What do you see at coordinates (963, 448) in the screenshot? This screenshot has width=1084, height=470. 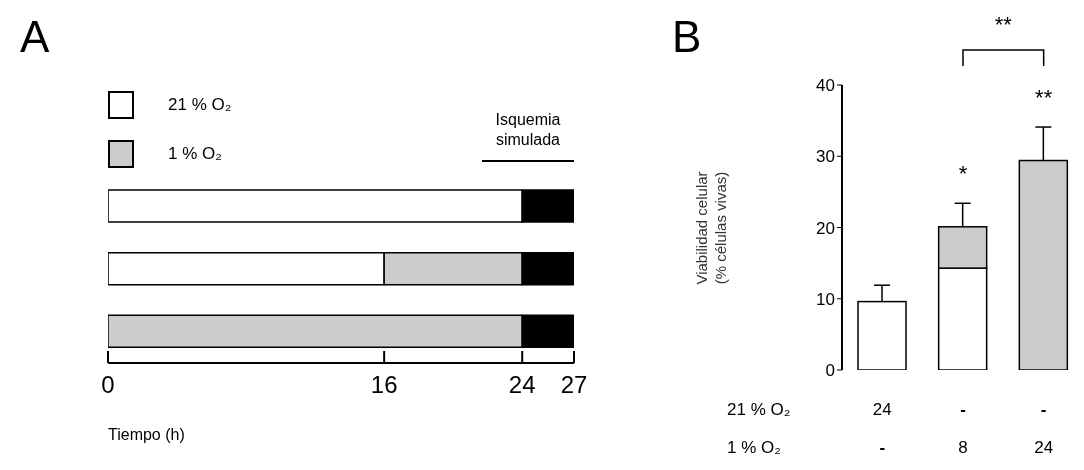 I see `text: 8` at bounding box center [963, 448].